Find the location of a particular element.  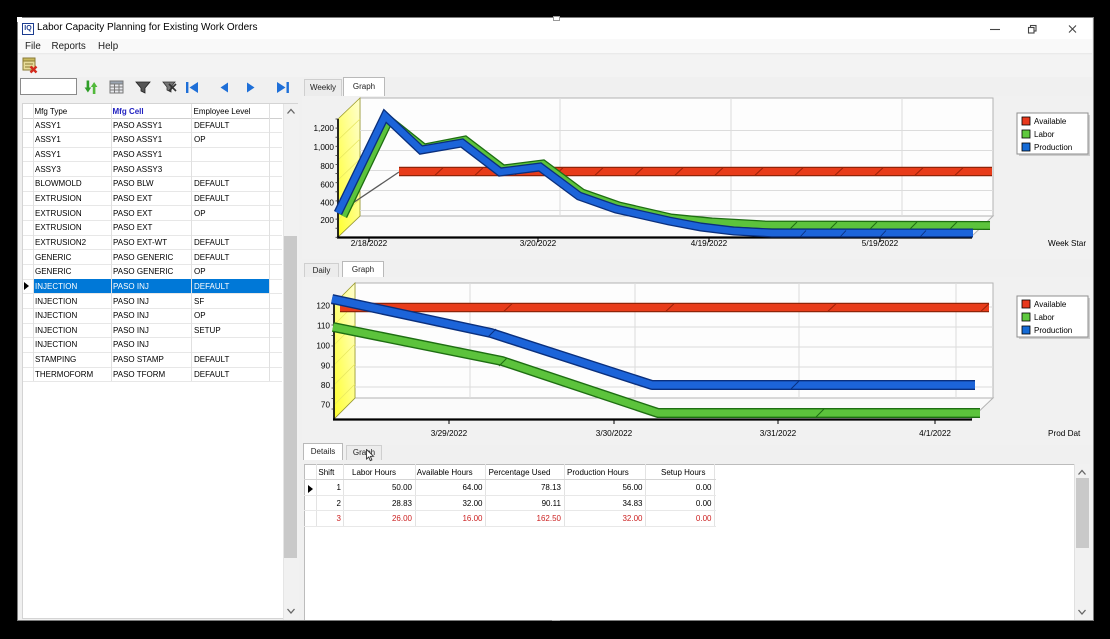

svg-text: 3/29/2022 is located at coordinates (449, 433).